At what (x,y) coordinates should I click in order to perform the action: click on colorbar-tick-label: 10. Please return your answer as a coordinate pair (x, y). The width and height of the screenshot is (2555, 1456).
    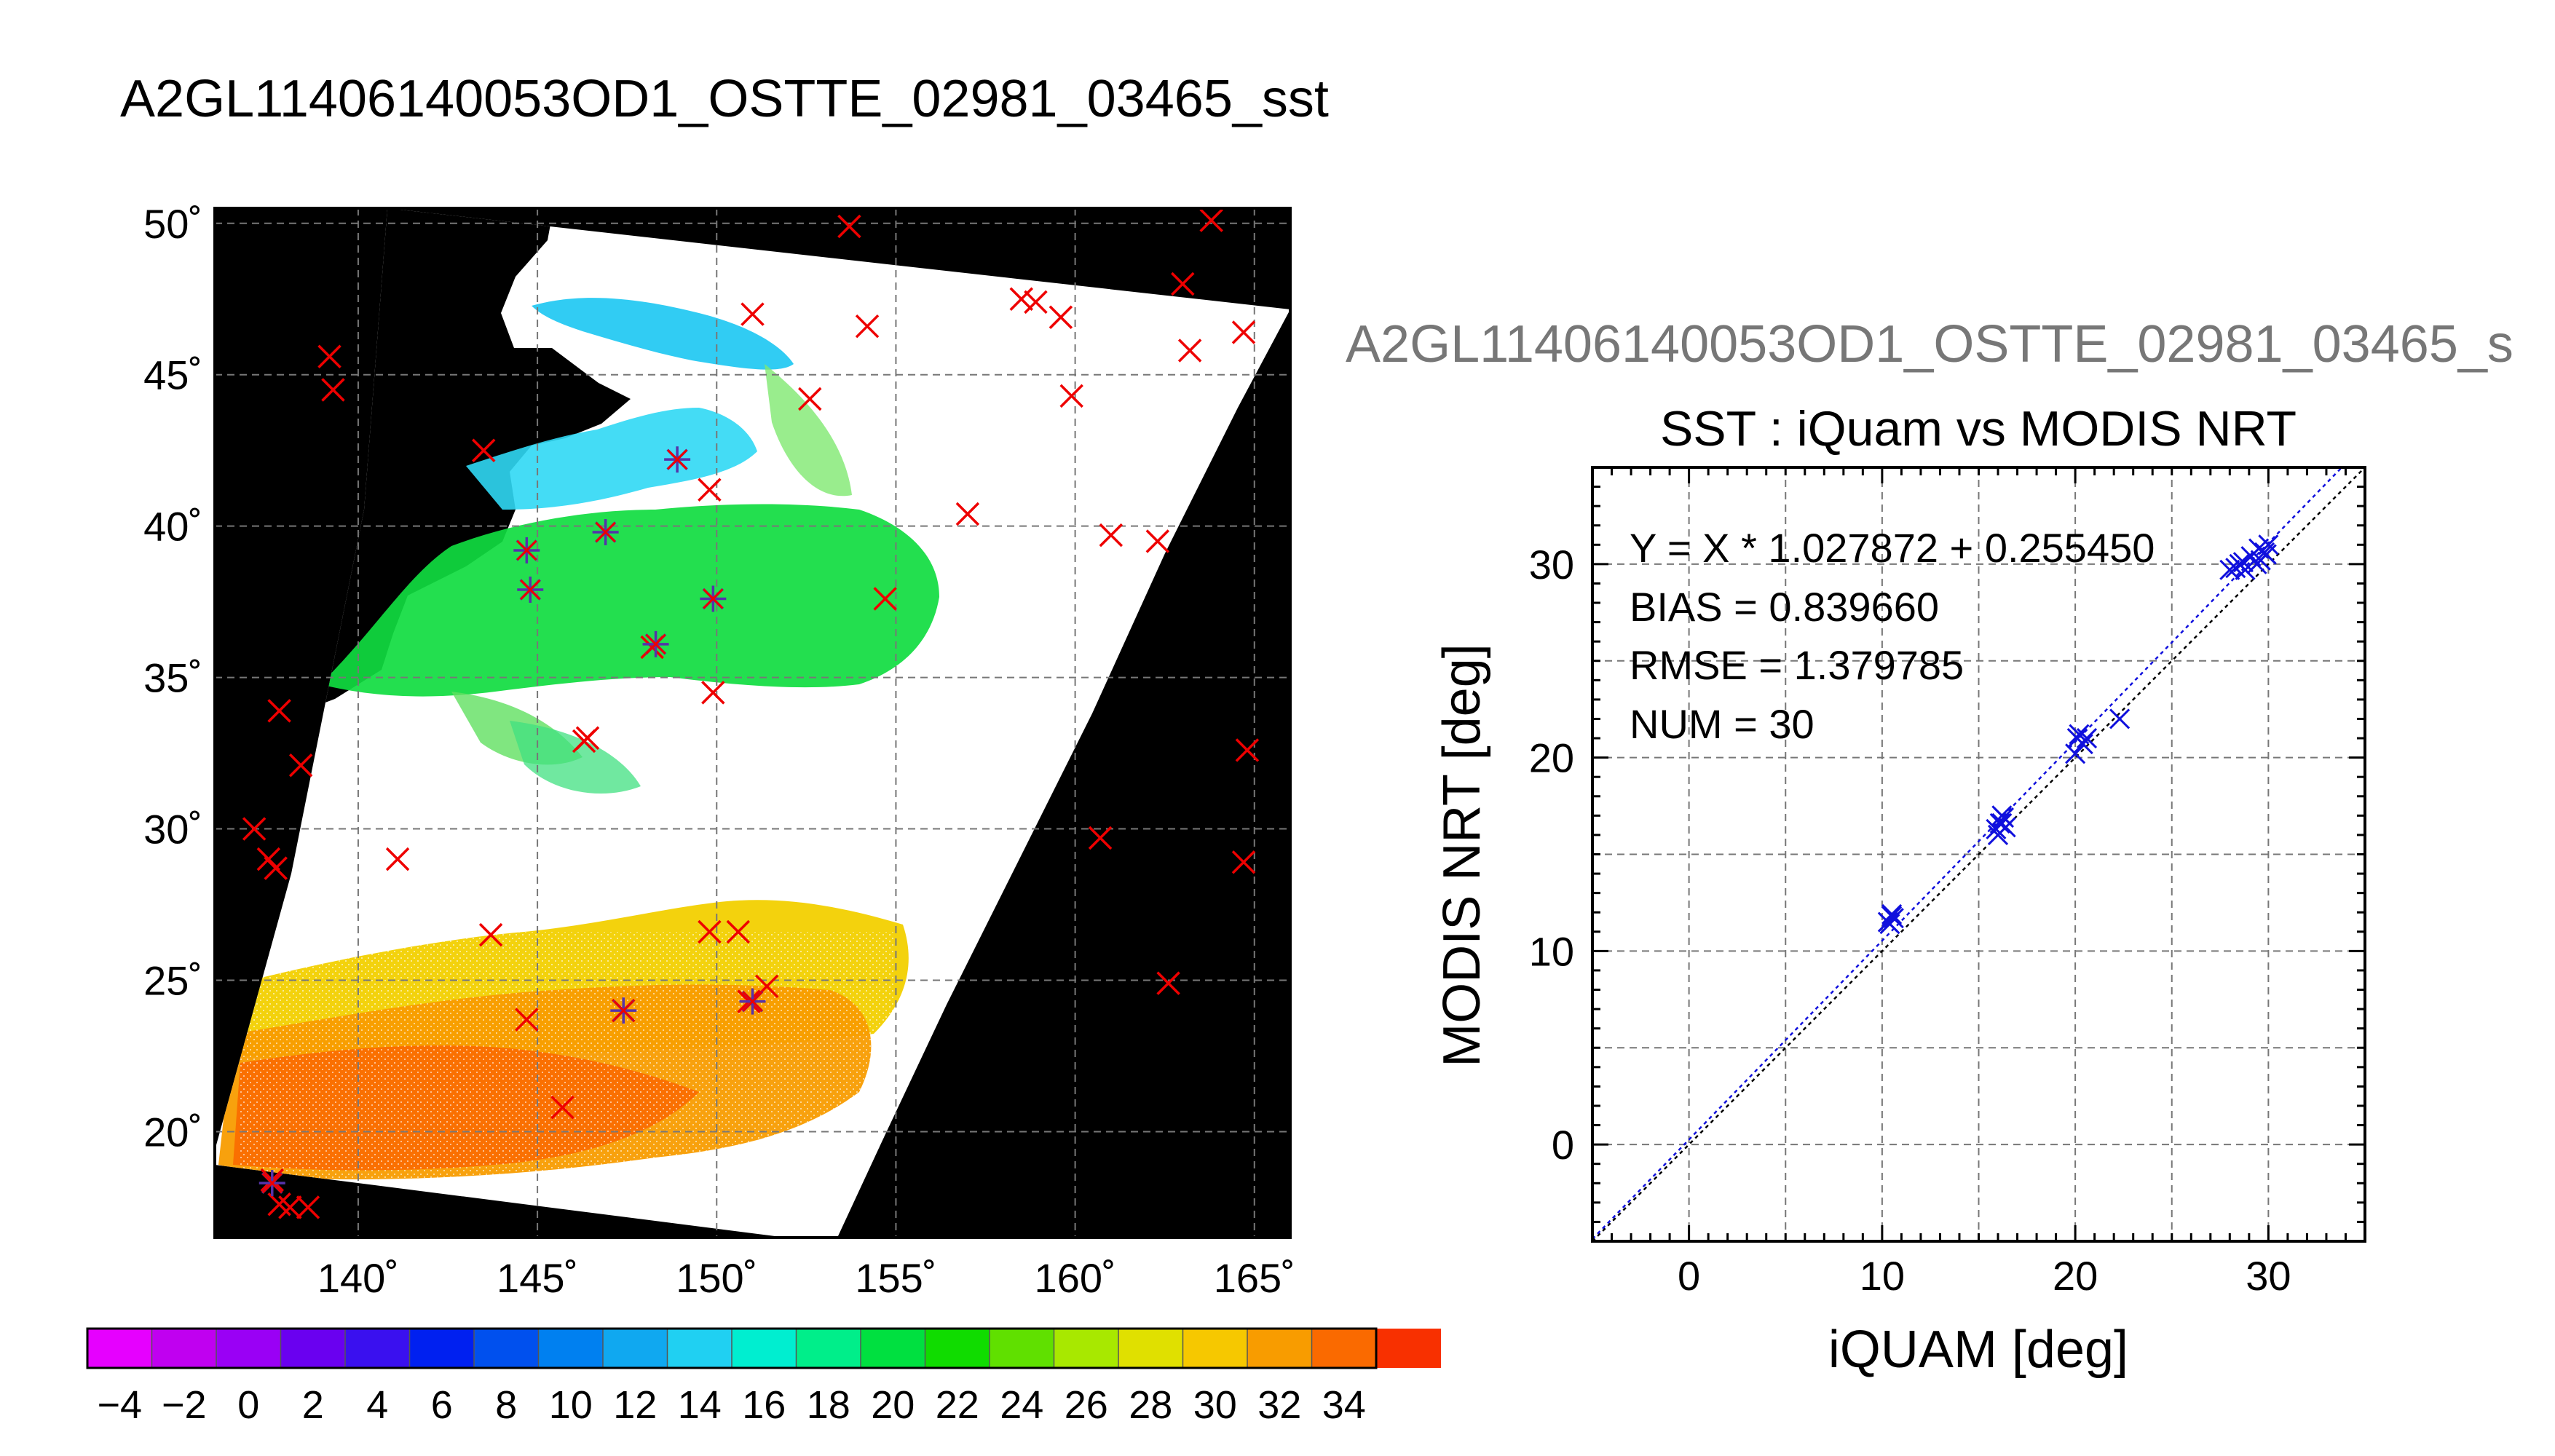
    Looking at the image, I should click on (571, 1405).